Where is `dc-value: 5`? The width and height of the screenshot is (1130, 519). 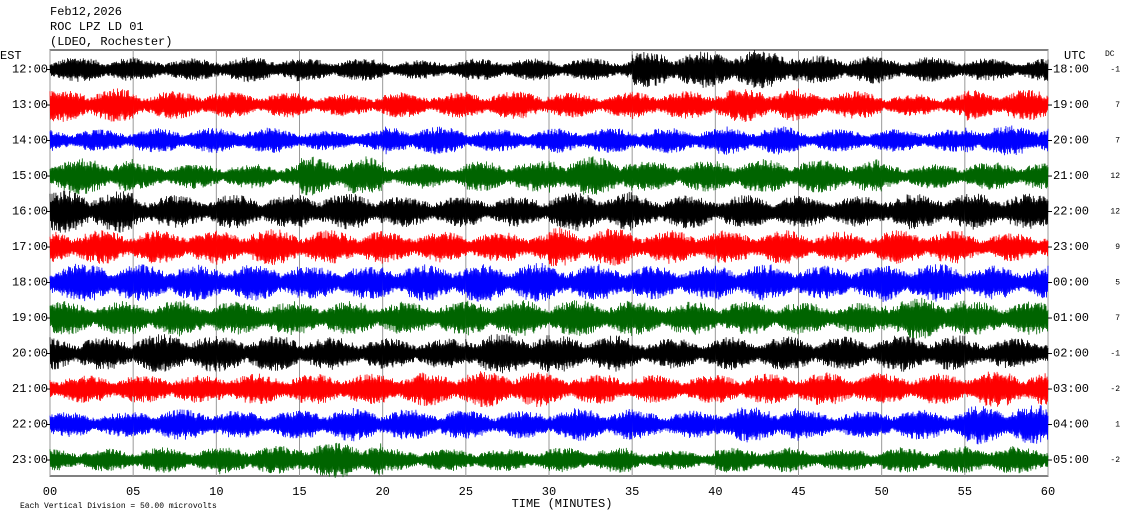 dc-value: 5 is located at coordinates (1117, 283).